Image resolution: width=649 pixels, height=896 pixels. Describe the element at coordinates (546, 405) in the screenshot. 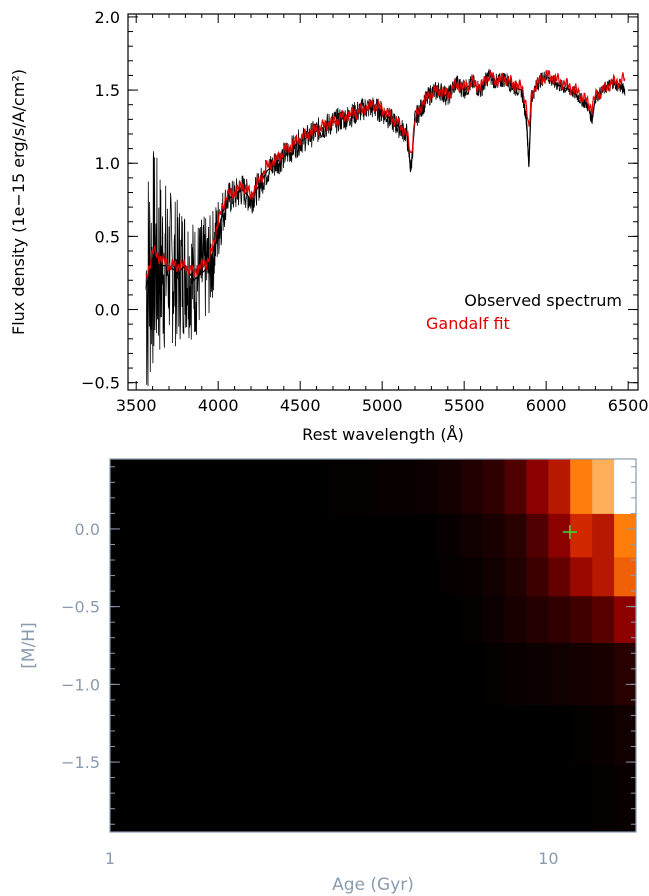

I see `spectrum-x-tick-label: 6000` at that location.